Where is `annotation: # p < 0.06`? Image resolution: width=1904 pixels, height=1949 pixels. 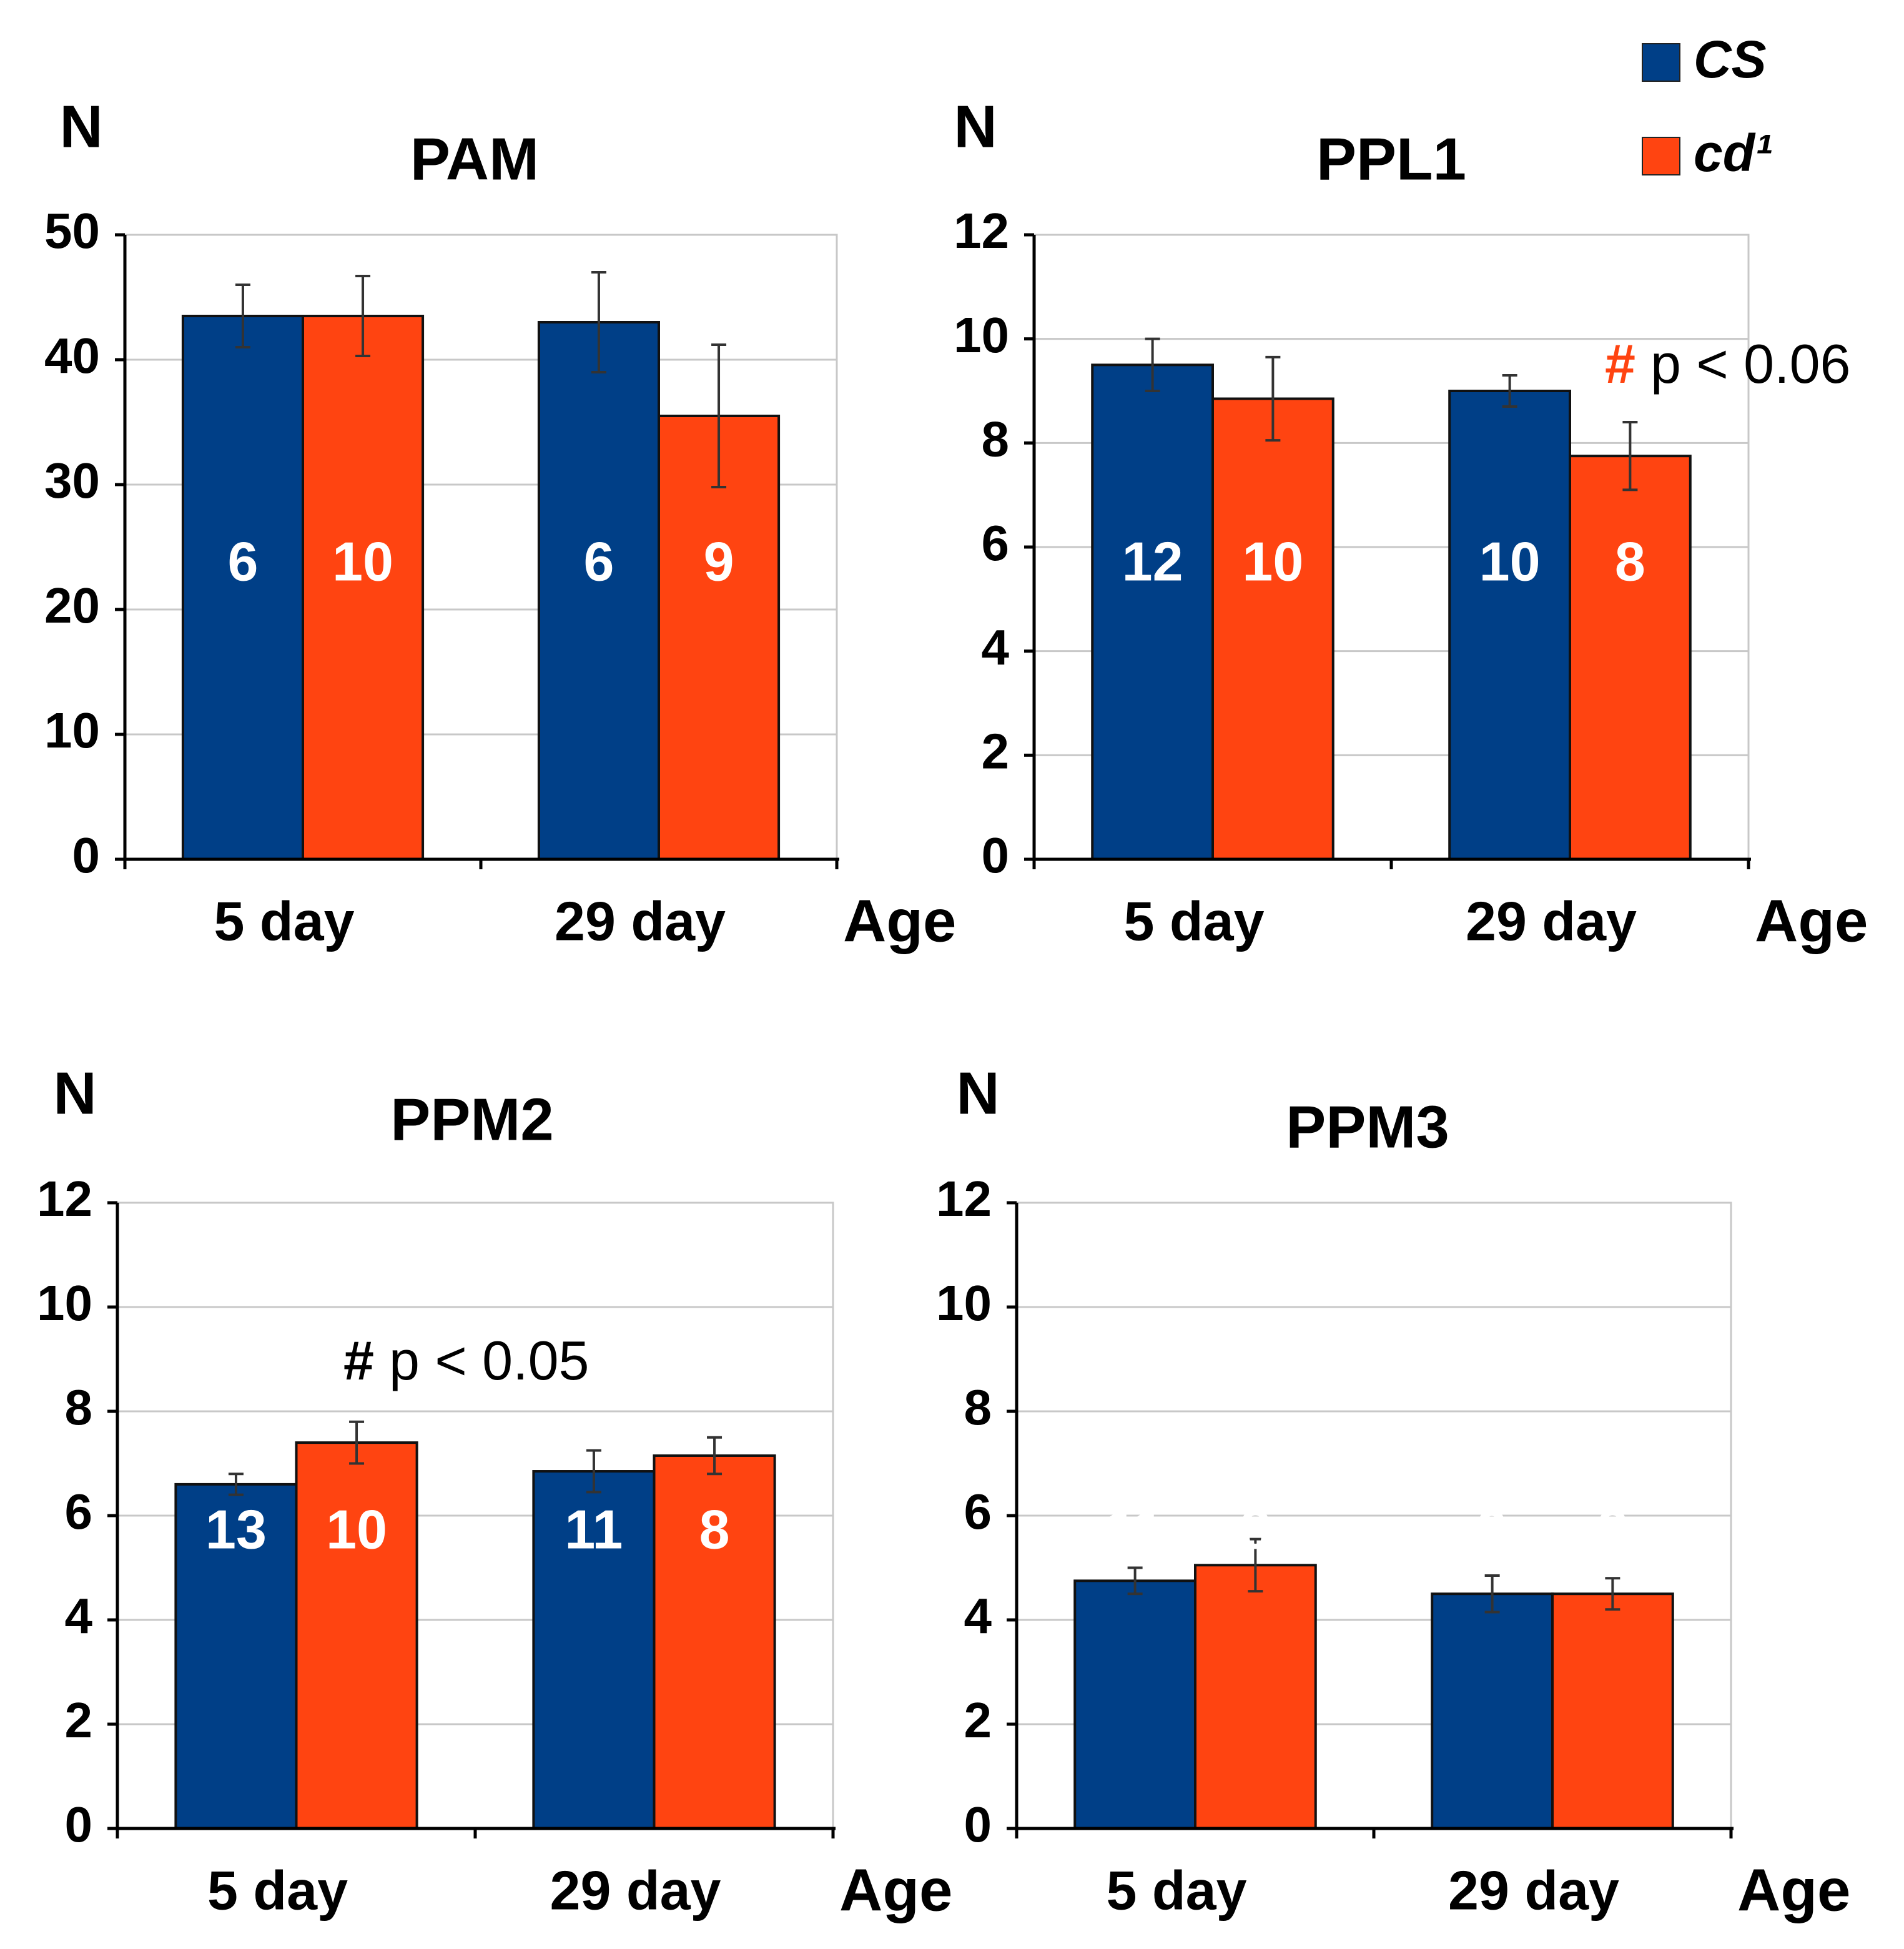
annotation: # p < 0.06 is located at coordinates (1728, 364).